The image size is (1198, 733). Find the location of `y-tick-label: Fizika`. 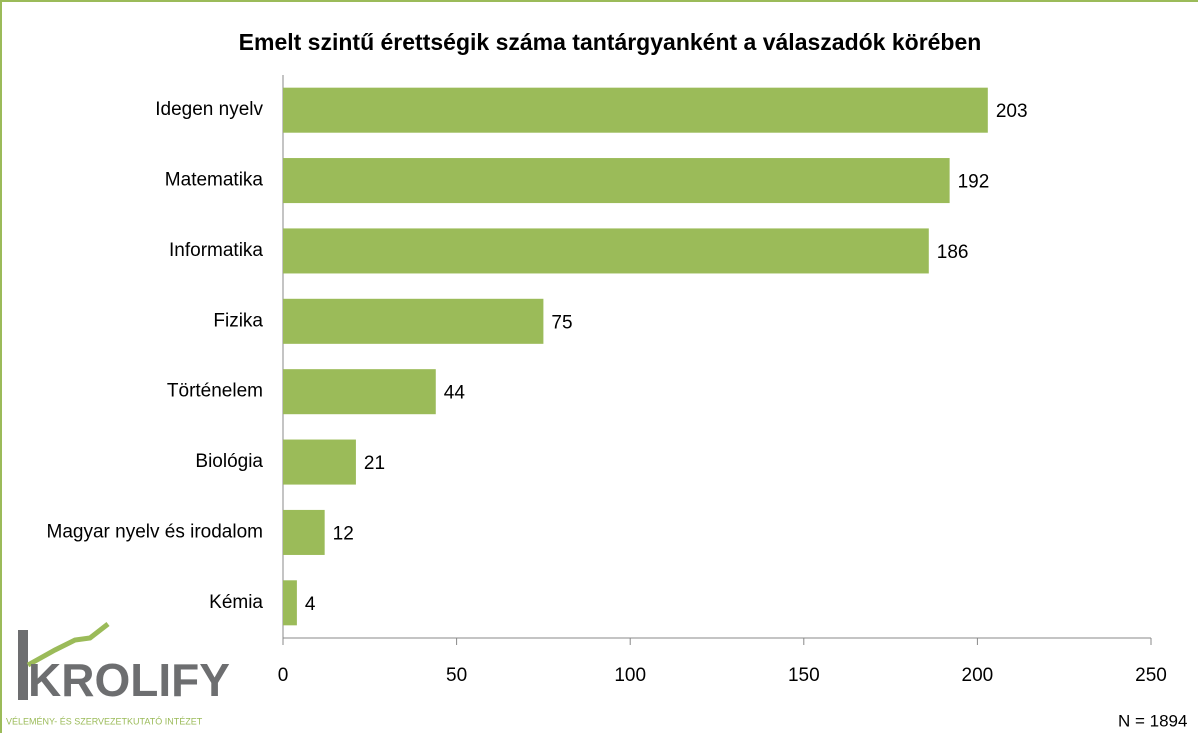

y-tick-label: Fizika is located at coordinates (238, 320).